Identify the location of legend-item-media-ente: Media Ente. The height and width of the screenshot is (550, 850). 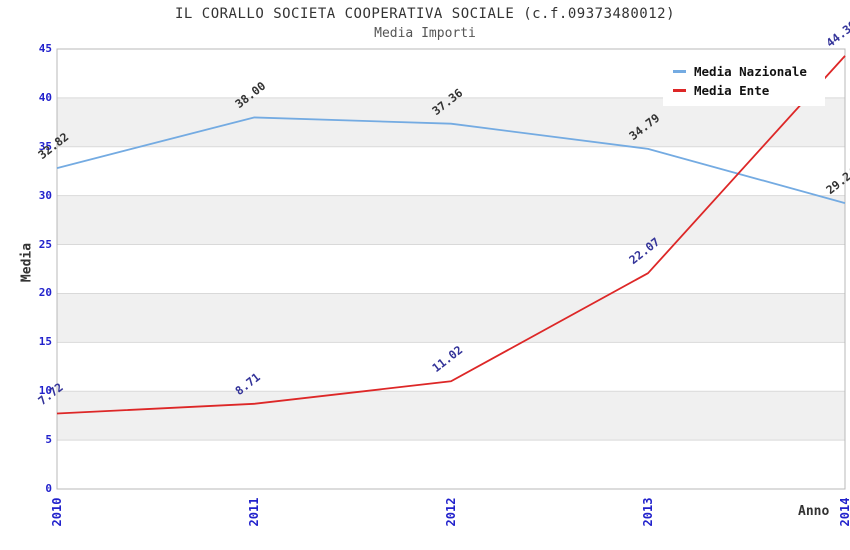
(749, 90).